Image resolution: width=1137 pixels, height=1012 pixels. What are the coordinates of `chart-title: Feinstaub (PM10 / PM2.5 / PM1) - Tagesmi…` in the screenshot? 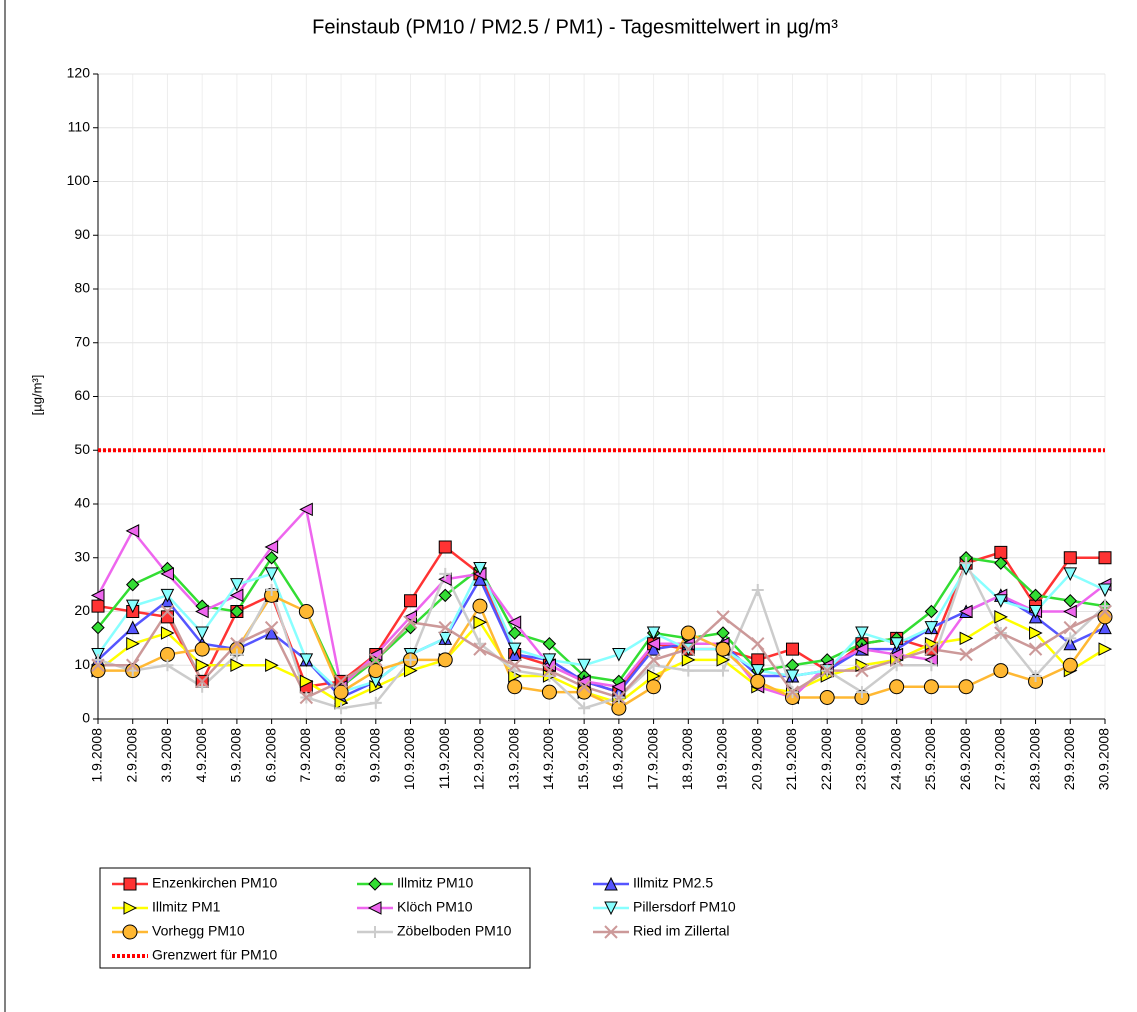 It's located at (575, 27).